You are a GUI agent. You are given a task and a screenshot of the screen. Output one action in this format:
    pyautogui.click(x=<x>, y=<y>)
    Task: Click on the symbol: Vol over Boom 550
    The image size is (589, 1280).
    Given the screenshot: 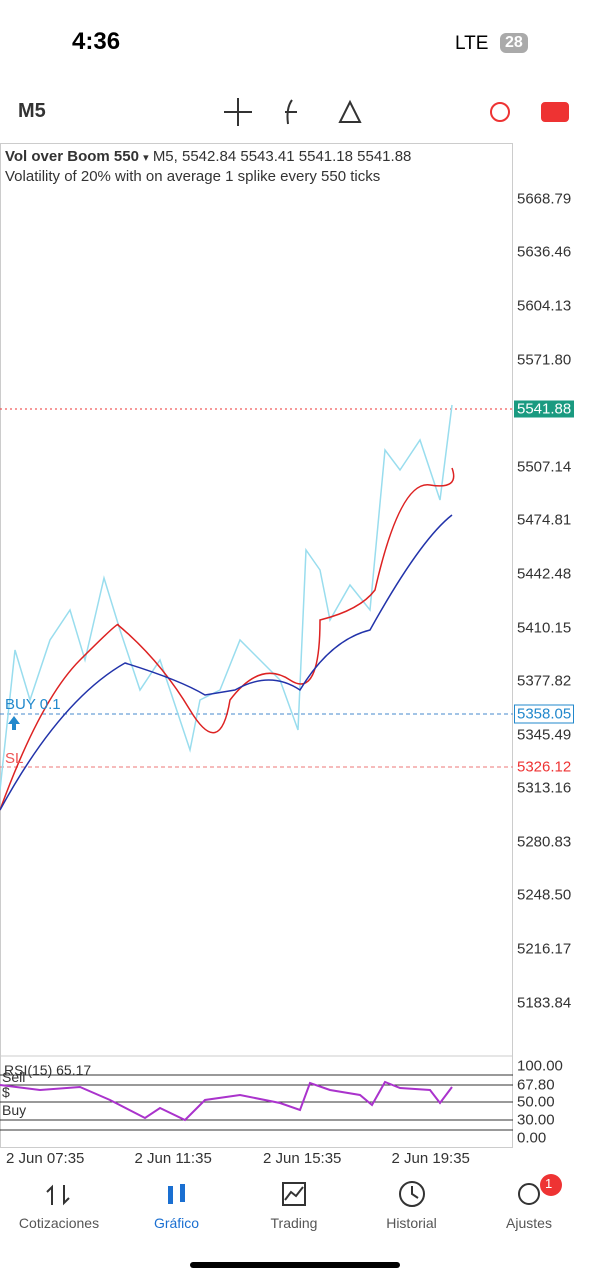 What is the action you would take?
    pyautogui.click(x=72, y=156)
    